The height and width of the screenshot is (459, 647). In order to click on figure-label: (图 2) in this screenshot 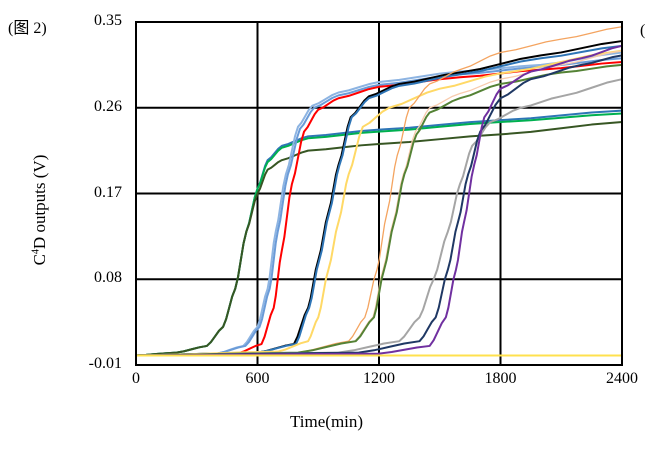, I will do `click(27, 28)`.